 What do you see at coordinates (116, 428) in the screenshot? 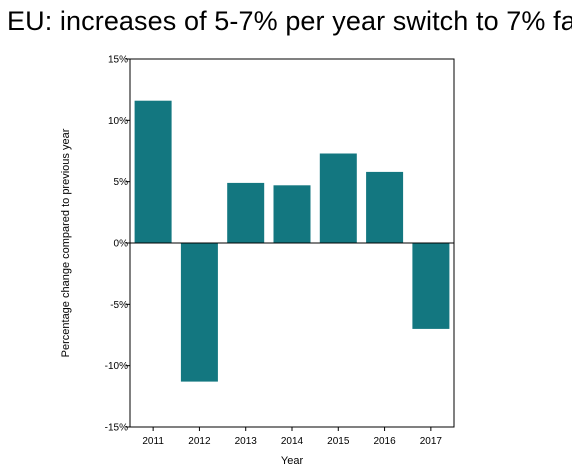
I see `y-tick-label: -15%` at bounding box center [116, 428].